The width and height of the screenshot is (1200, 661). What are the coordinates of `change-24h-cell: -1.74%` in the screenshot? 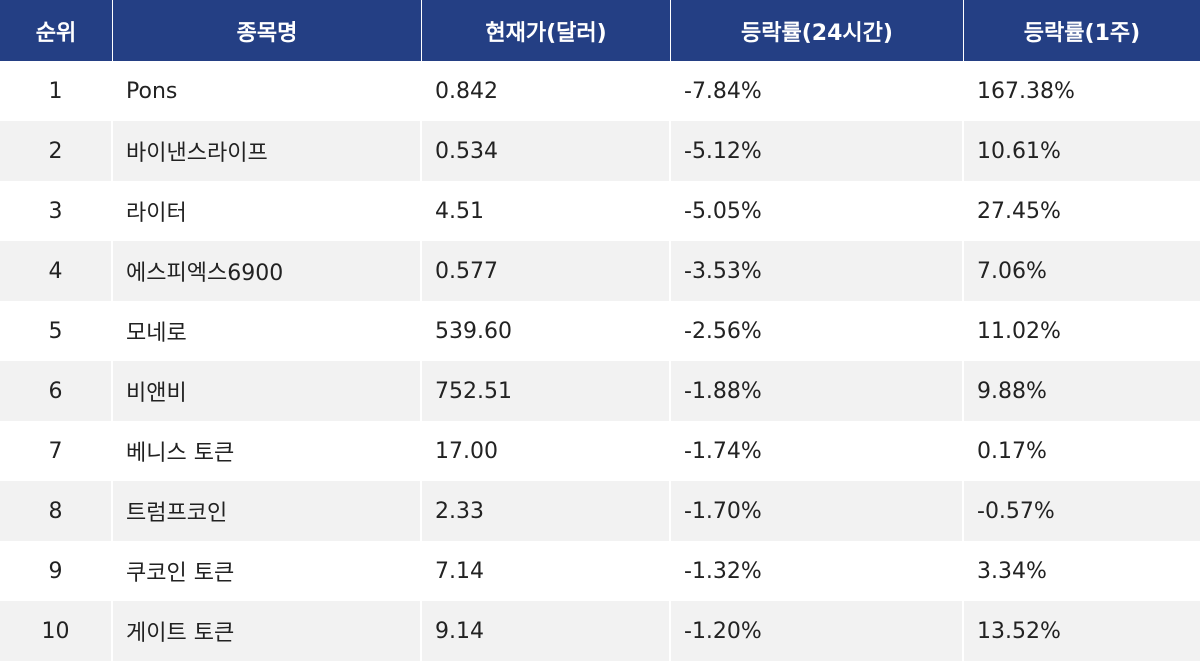 It's located at (817, 451).